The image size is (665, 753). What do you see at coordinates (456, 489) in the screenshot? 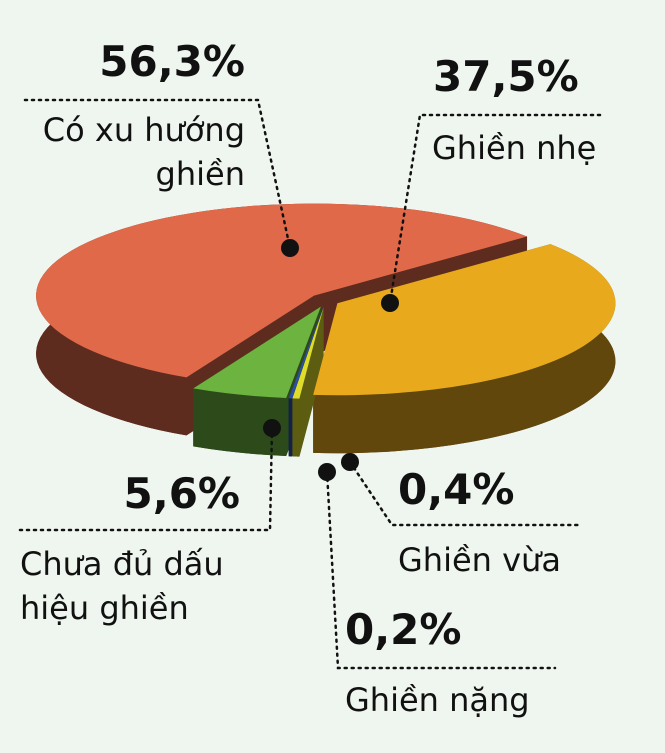
I see `value-label: 0,4%` at bounding box center [456, 489].